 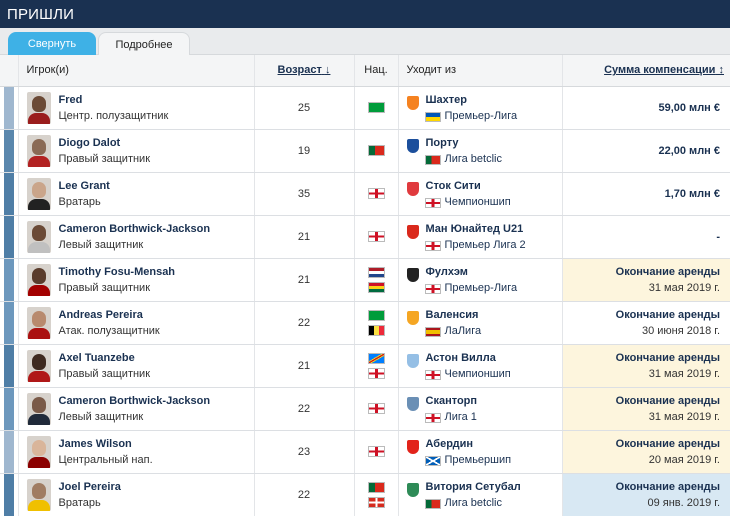 I want to click on club-name-link: Сканторп, so click(x=451, y=400).